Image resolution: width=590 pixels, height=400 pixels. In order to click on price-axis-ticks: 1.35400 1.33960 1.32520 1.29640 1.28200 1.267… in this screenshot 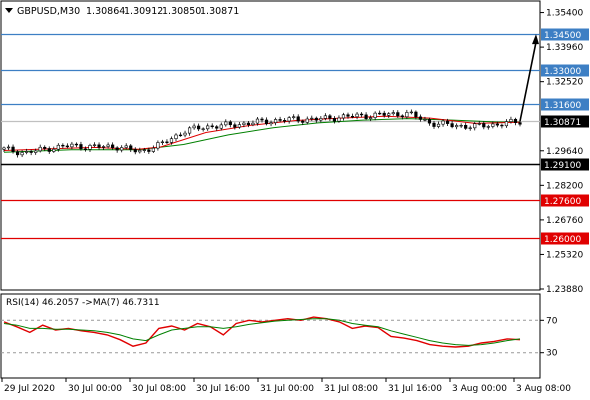, I will do `click(561, 152)`.